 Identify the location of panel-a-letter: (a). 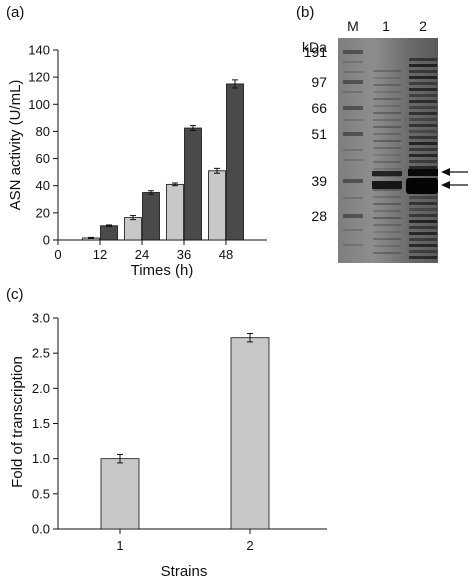
(15, 12).